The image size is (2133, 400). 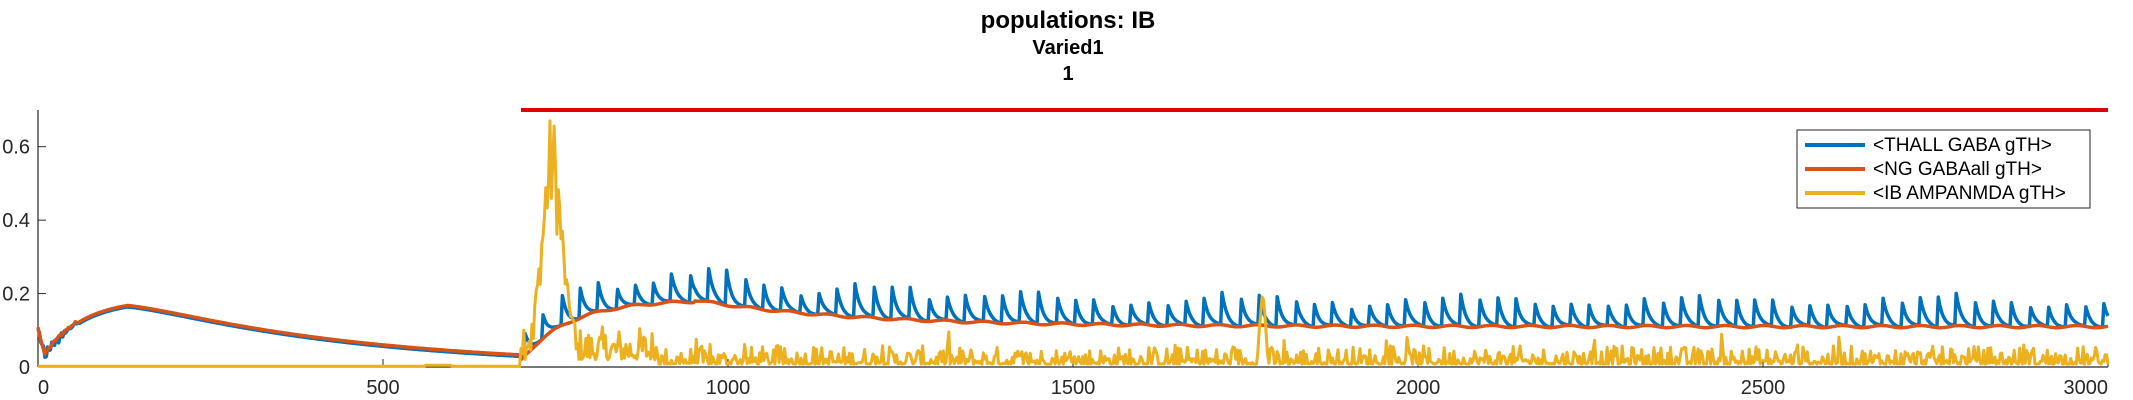 What do you see at coordinates (1073, 388) in the screenshot?
I see `x-tick-label: 1500` at bounding box center [1073, 388].